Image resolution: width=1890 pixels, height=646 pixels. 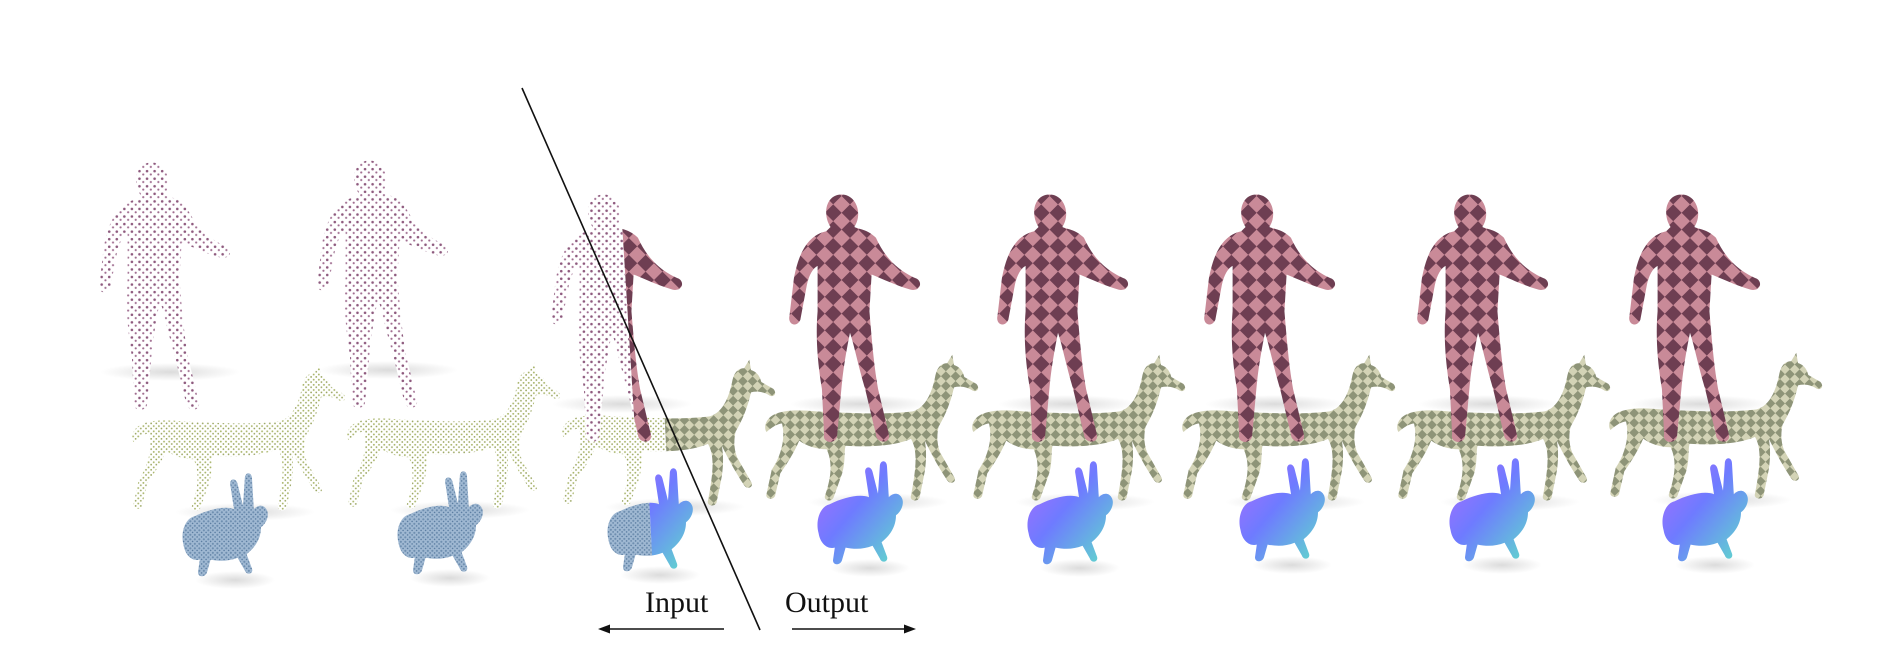 What do you see at coordinates (827, 602) in the screenshot?
I see `output-label: Output` at bounding box center [827, 602].